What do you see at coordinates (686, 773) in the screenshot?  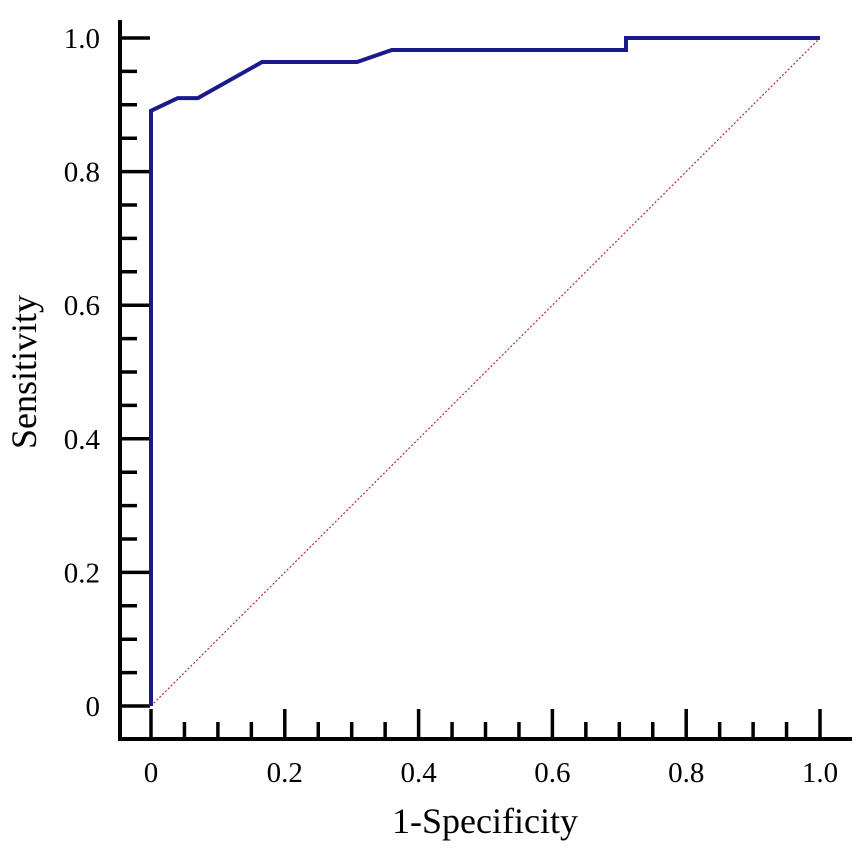 I see `x-tick-label: 0.8` at bounding box center [686, 773].